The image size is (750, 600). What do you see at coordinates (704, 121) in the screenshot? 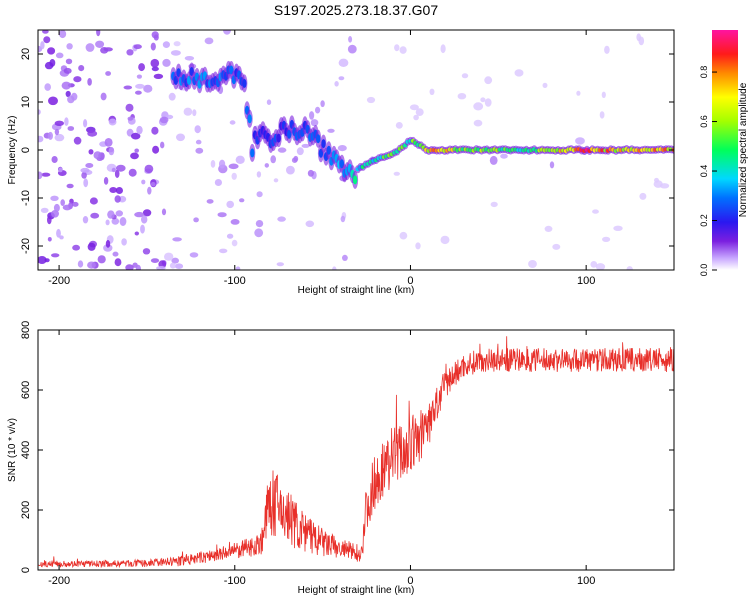
I see `colorbar-tick-label: 0.6` at bounding box center [704, 121].